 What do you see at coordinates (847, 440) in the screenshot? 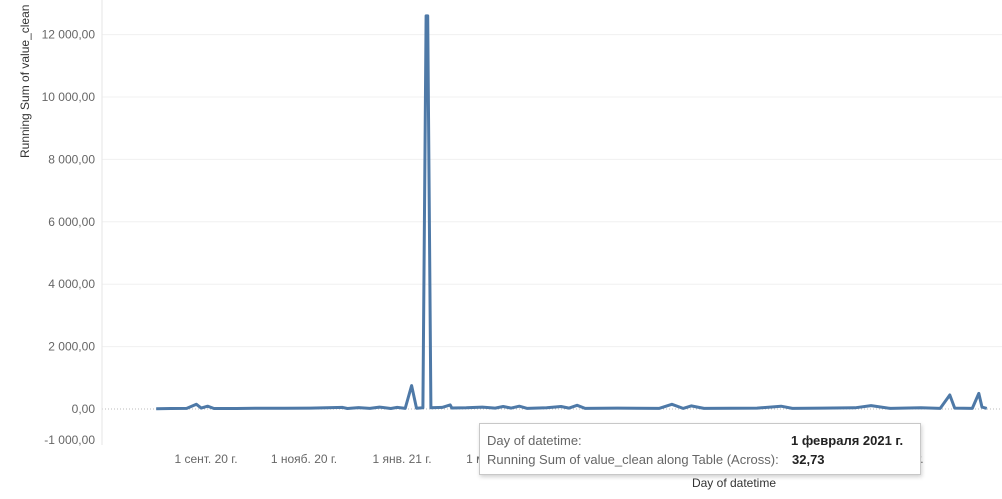
I see `tooltip-date-value: 1 февраля 2021 г.` at bounding box center [847, 440].